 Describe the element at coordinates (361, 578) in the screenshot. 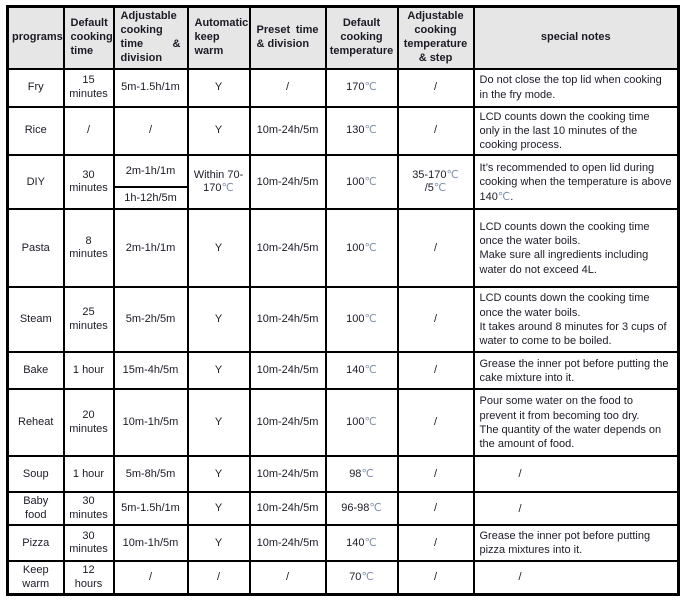

I see `cell-default-temp: 70℃` at that location.